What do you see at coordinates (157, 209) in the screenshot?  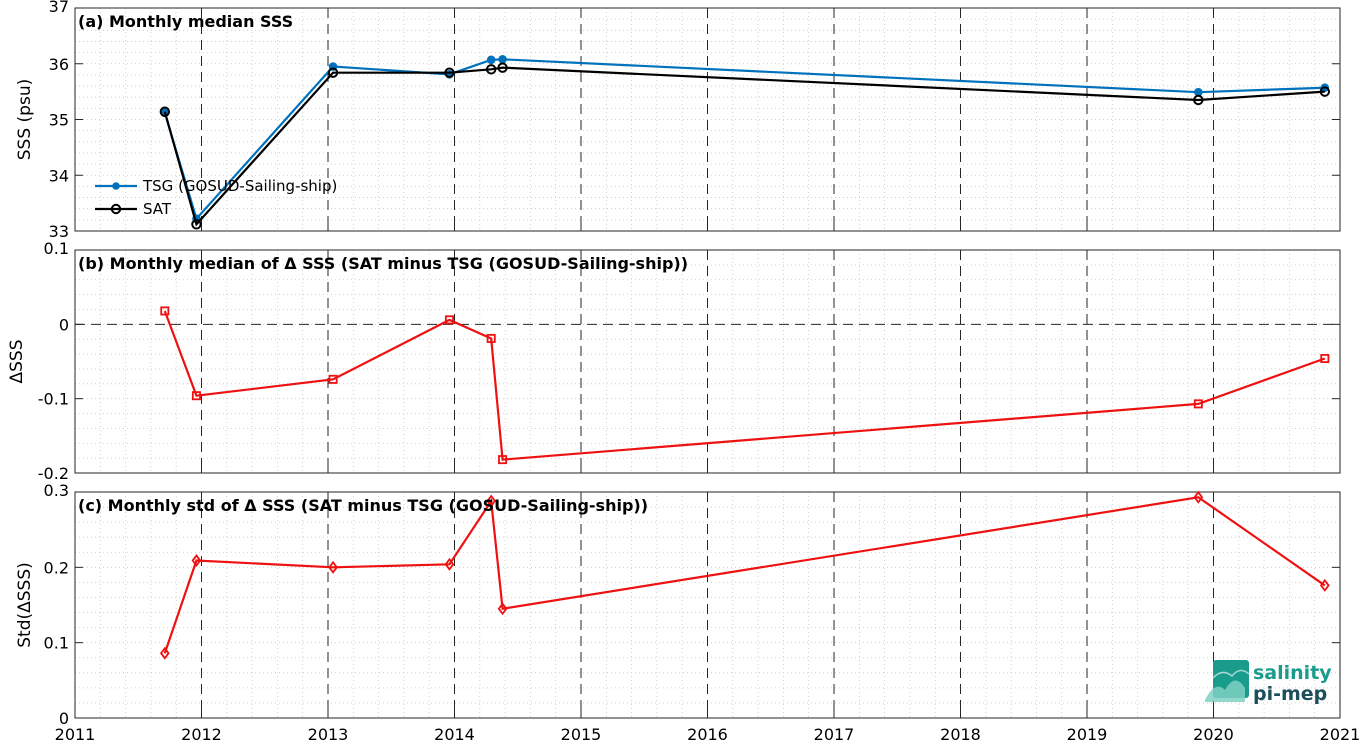 I see `legend-label: SAT` at bounding box center [157, 209].